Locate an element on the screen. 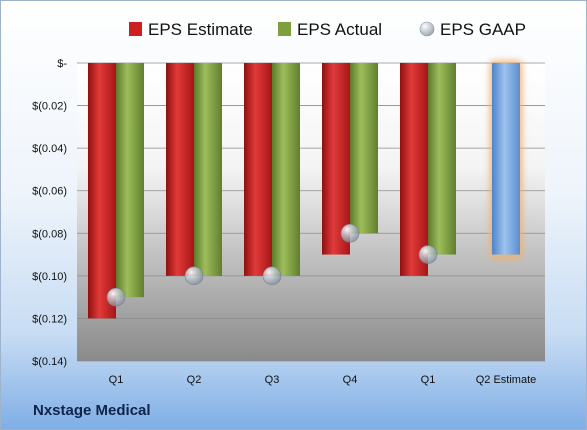  bar-q2-estimate is located at coordinates (506, 159).